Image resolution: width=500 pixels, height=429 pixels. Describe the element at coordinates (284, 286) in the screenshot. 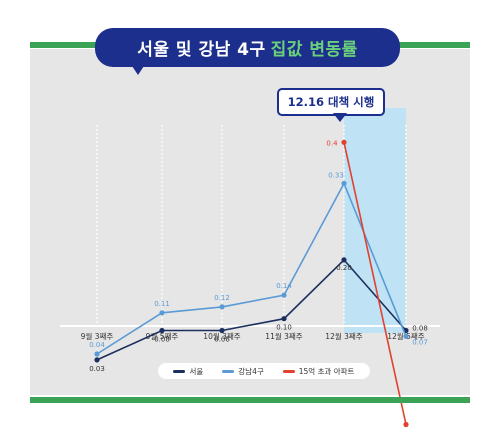

I see `data-label-1-3: 0.14` at that location.